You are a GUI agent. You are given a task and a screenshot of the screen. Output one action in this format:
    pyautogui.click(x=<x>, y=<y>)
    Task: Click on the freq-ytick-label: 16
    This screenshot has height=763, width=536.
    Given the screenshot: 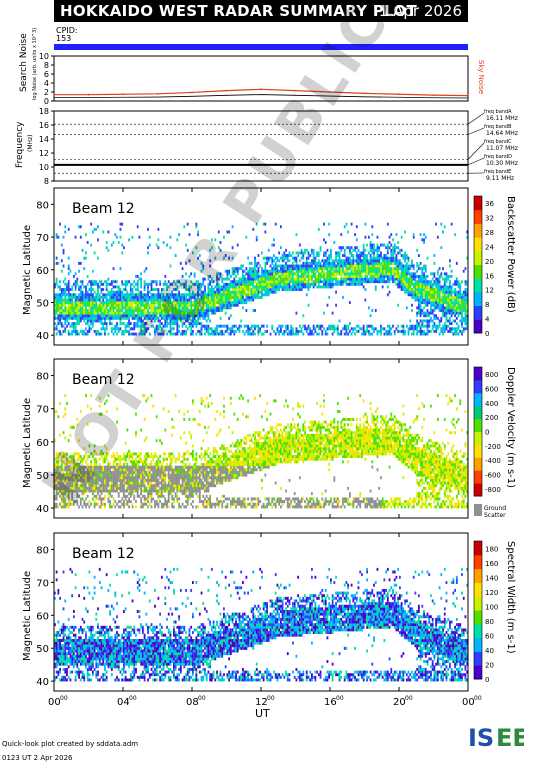 What is the action you would take?
    pyautogui.click(x=44, y=125)
    